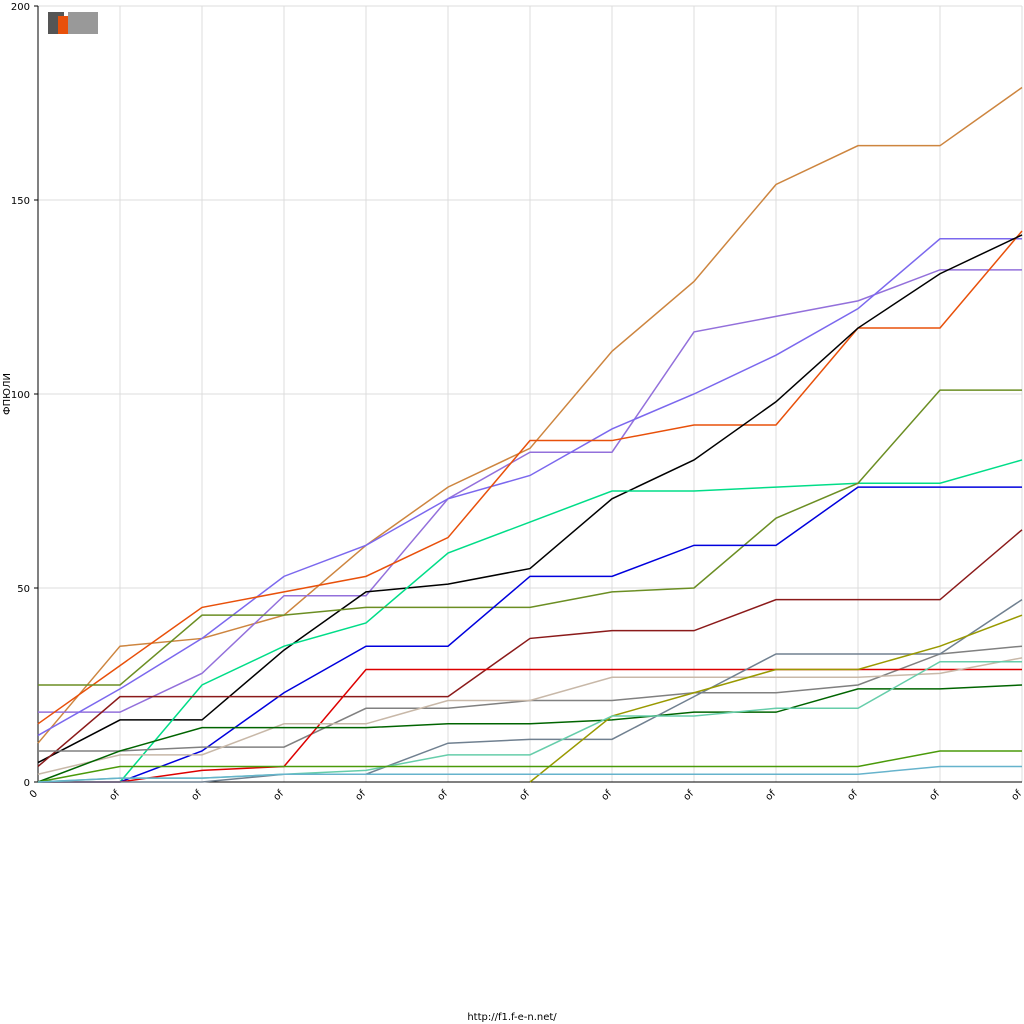 The image size is (1024, 1024). I want to click on y-tick-label: 150, so click(20, 201).